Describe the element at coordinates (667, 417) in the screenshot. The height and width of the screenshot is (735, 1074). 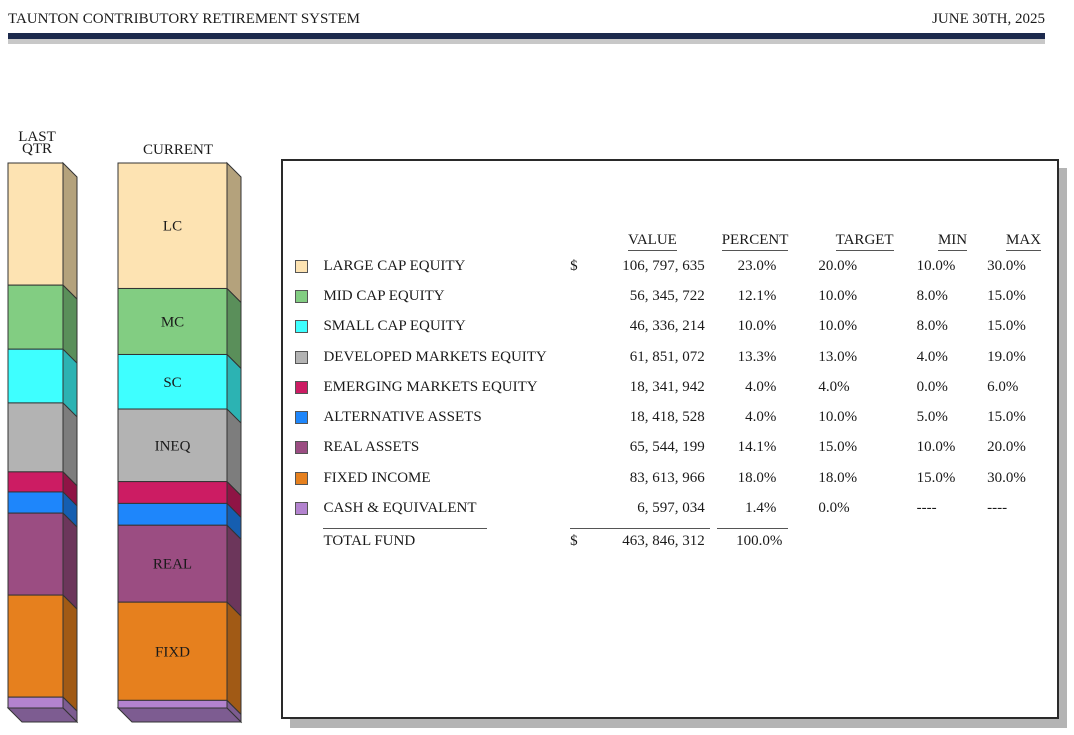
I see `value-amount: 18, 418, 528` at that location.